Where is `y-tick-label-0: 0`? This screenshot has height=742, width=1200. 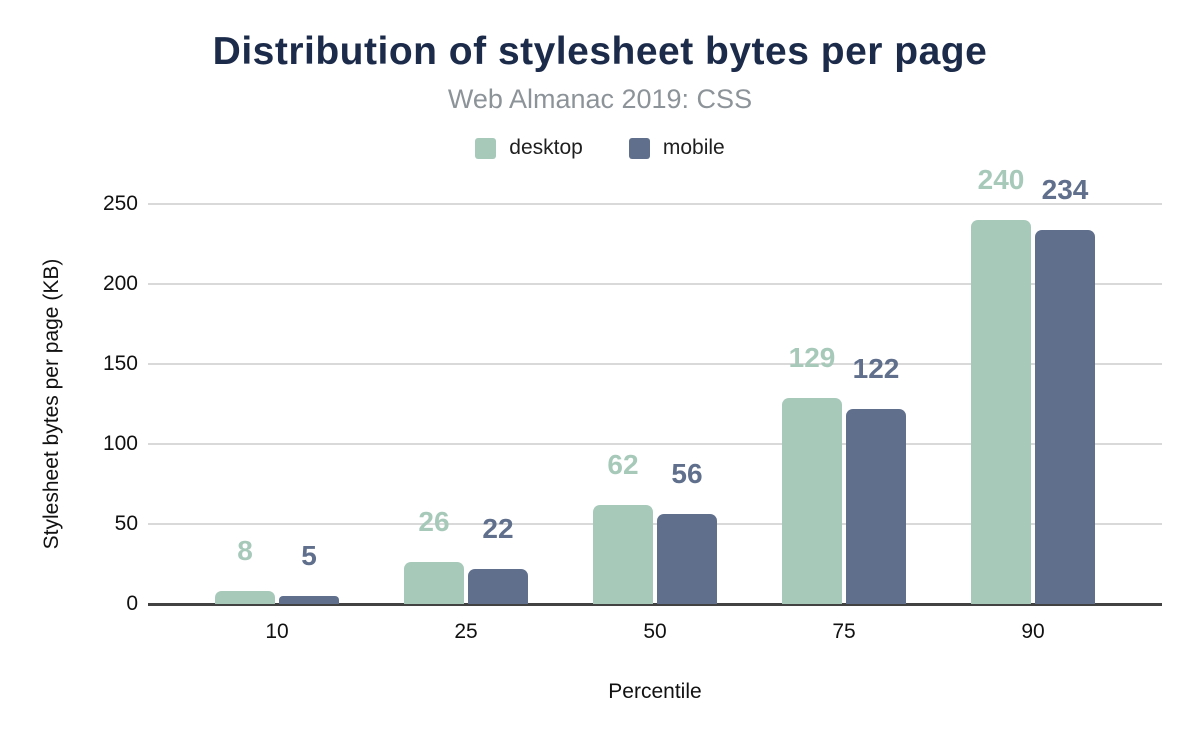
y-tick-label-0: 0 is located at coordinates (132, 603).